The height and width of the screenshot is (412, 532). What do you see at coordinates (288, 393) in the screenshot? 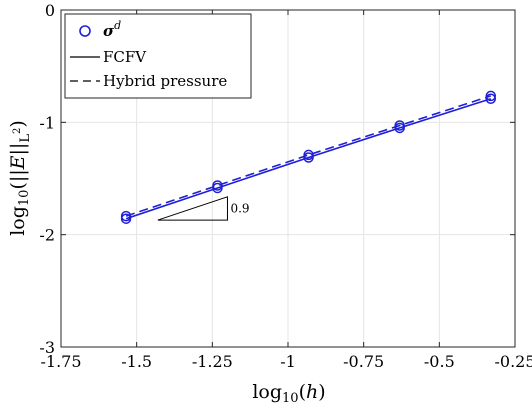
I see `x-axis-label: log10(h)` at bounding box center [288, 393].